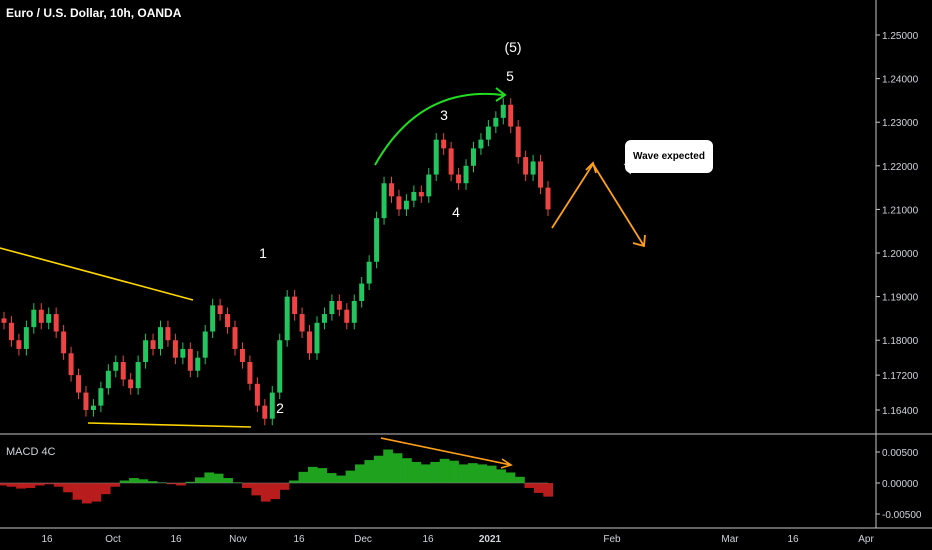 This screenshot has height=550, width=932. Describe the element at coordinates (510, 76) in the screenshot. I see `wave-label: 5` at that location.